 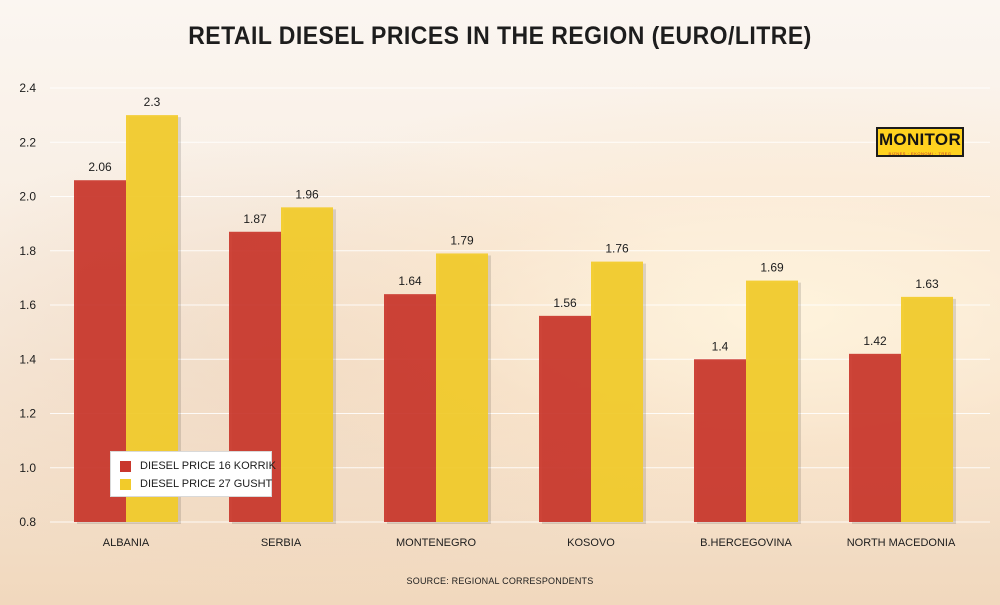 I want to click on data-label: 2.3, so click(x=152, y=102).